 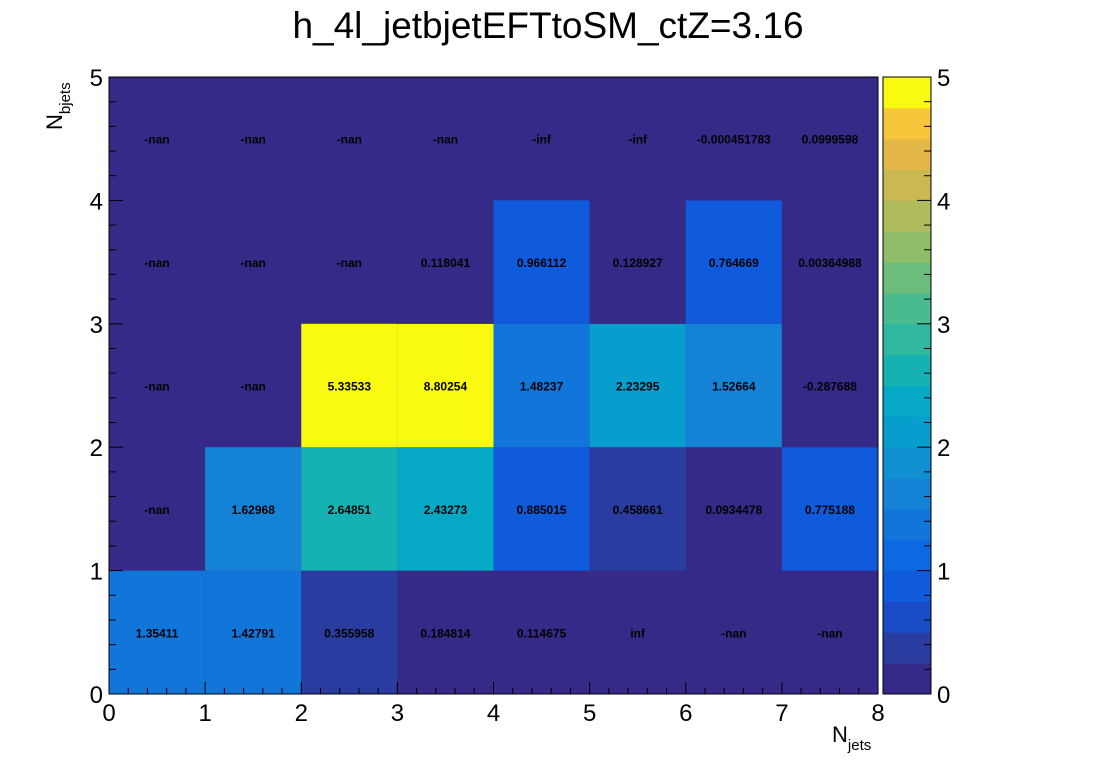 What do you see at coordinates (108, 713) in the screenshot?
I see `x-tick-label: 0` at bounding box center [108, 713].